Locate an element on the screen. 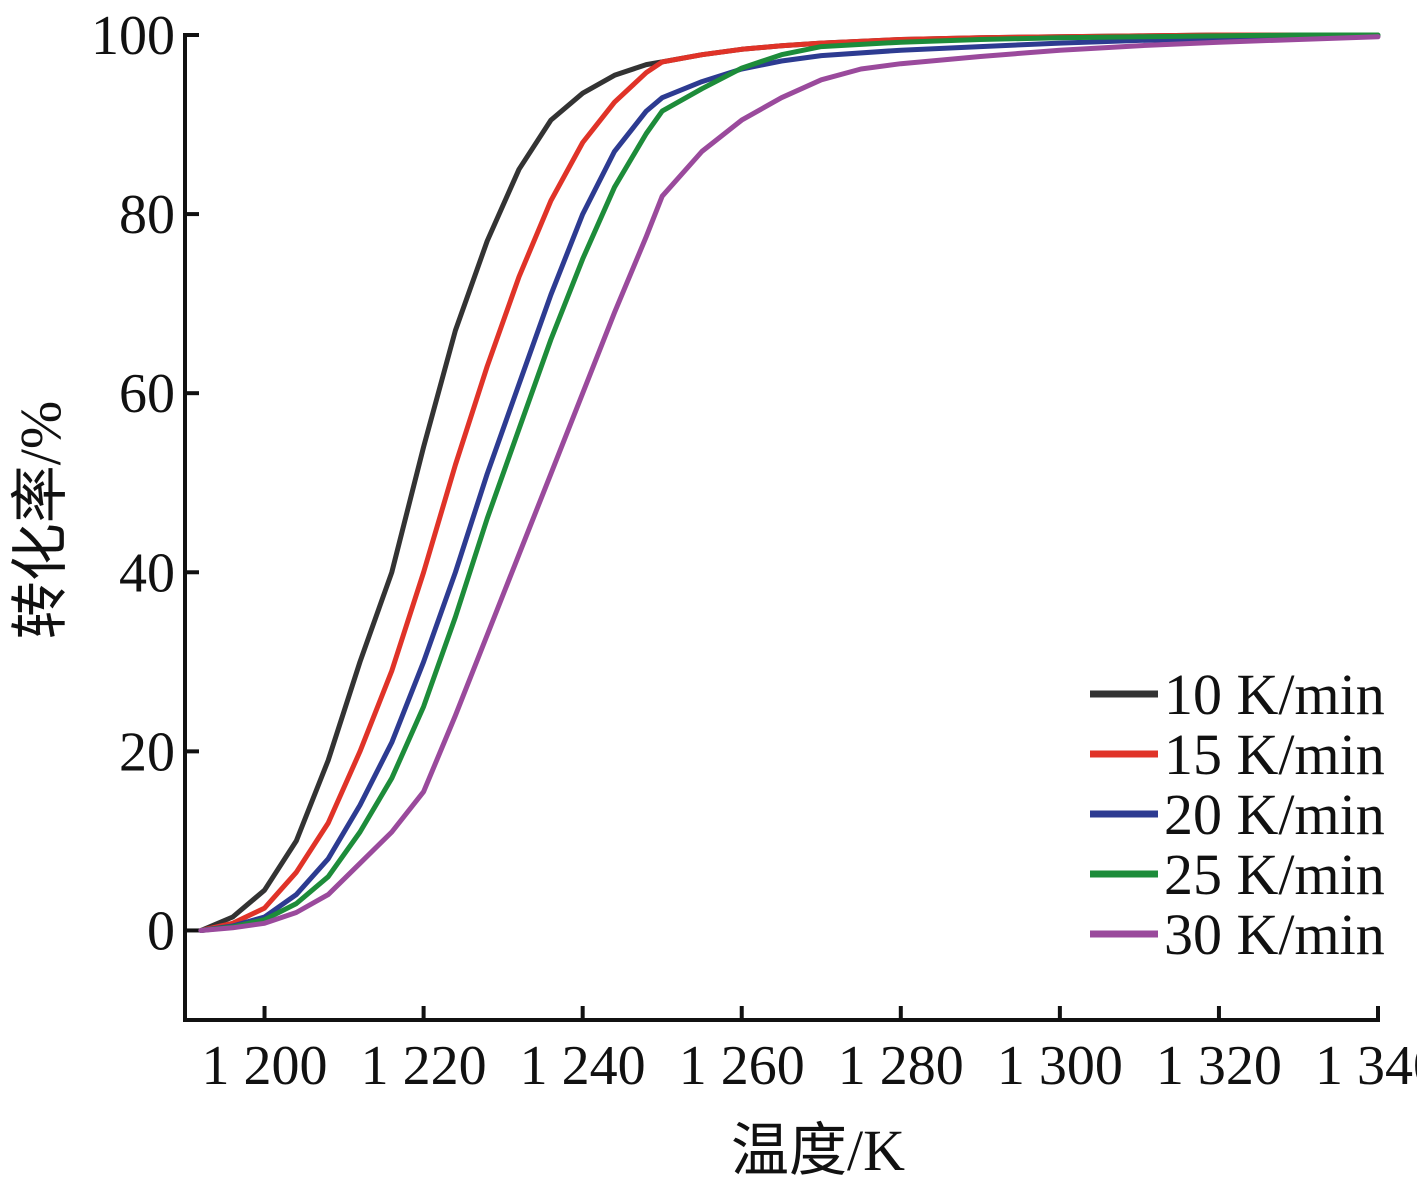  y-tick-label: 60 is located at coordinates (147, 394).